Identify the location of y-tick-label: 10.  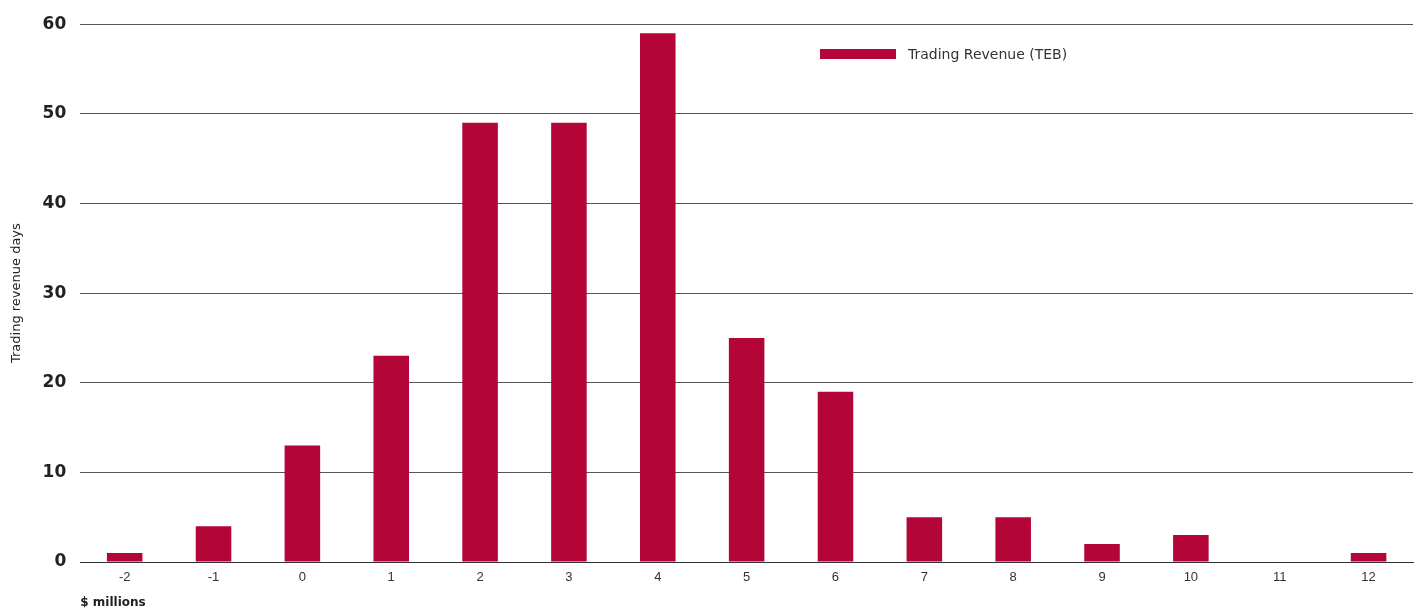
(54, 470).